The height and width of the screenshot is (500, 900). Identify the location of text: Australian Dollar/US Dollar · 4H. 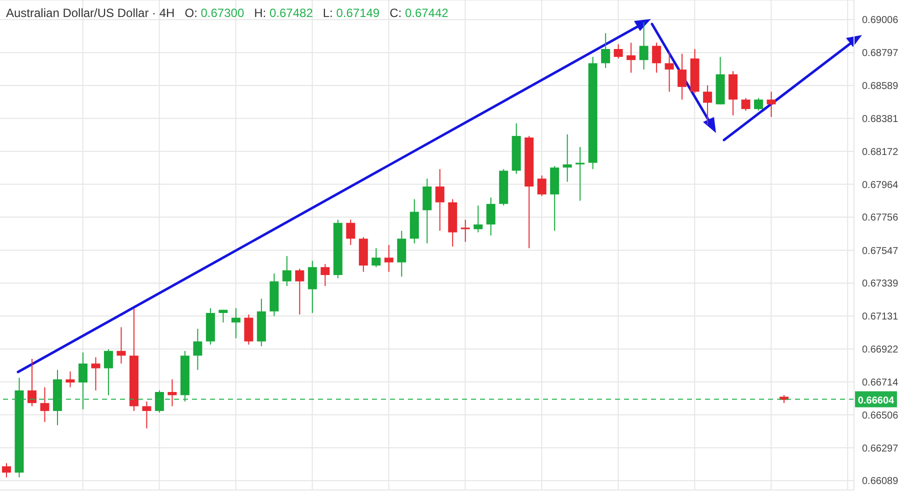
(90, 13).